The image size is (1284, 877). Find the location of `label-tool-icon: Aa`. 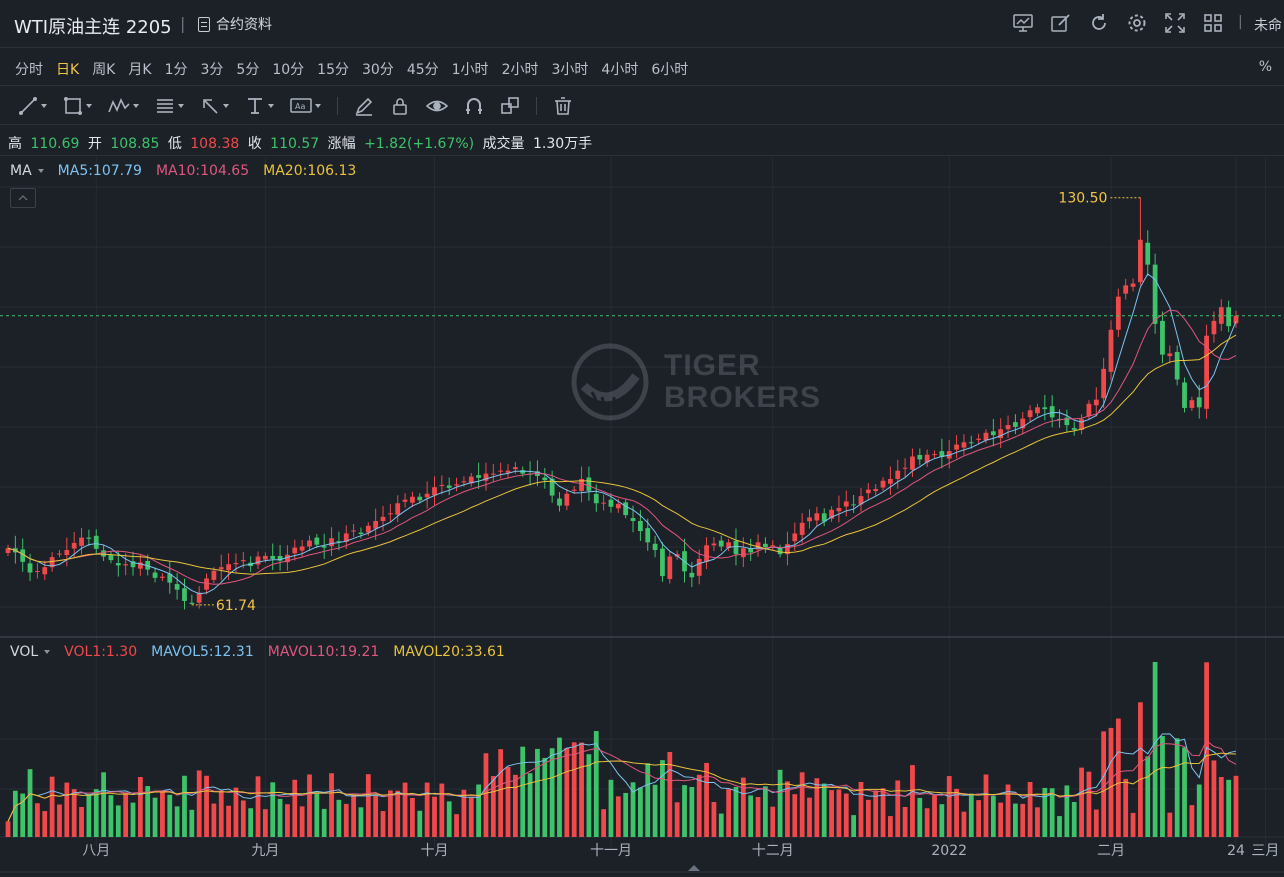

label-tool-icon: Aa is located at coordinates (305, 106).